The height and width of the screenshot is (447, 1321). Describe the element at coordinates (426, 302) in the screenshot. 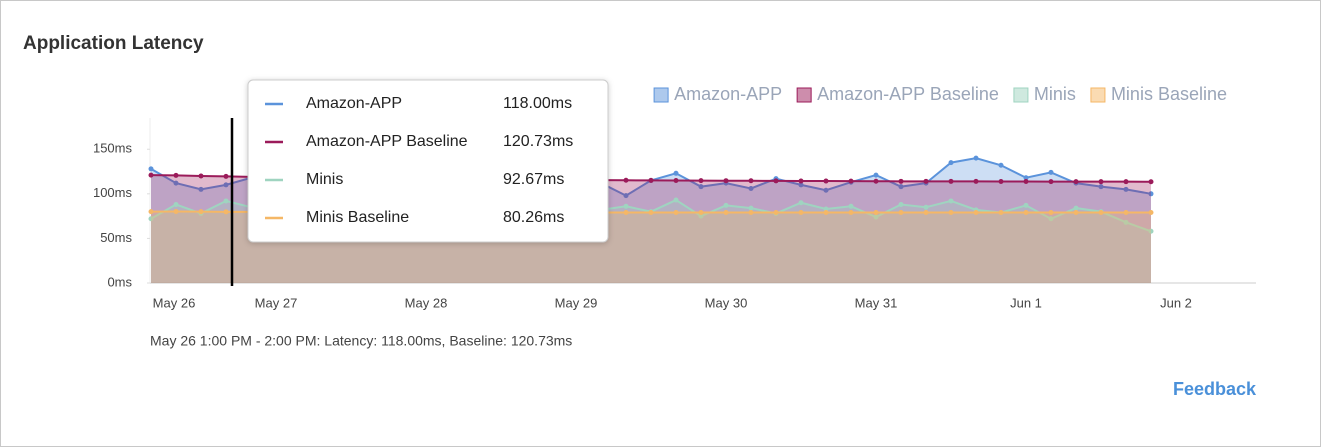

I see `x-tick-label: May 28` at that location.